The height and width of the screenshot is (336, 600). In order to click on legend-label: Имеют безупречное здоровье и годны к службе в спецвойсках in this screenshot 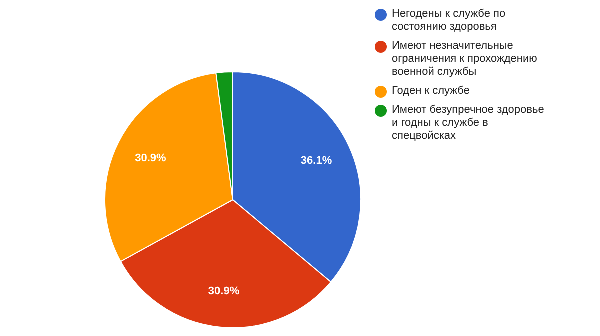, I will do `click(468, 123)`.